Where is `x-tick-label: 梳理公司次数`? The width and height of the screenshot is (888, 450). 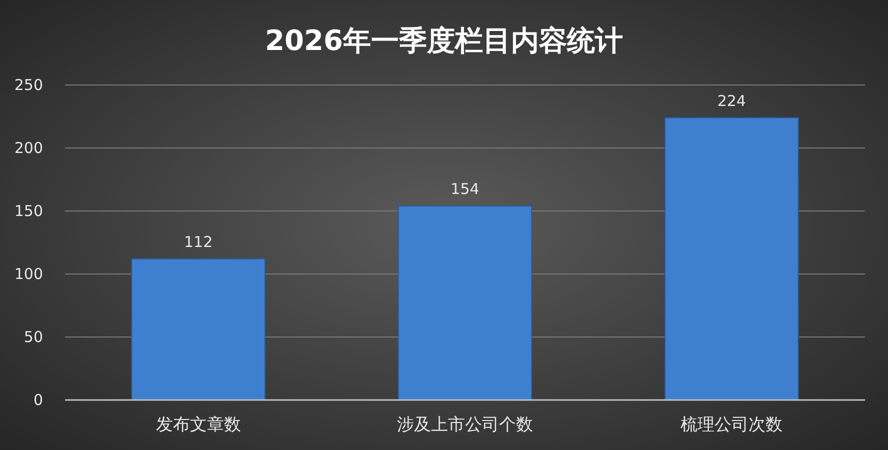 x-tick-label: 梳理公司次数 is located at coordinates (731, 425).